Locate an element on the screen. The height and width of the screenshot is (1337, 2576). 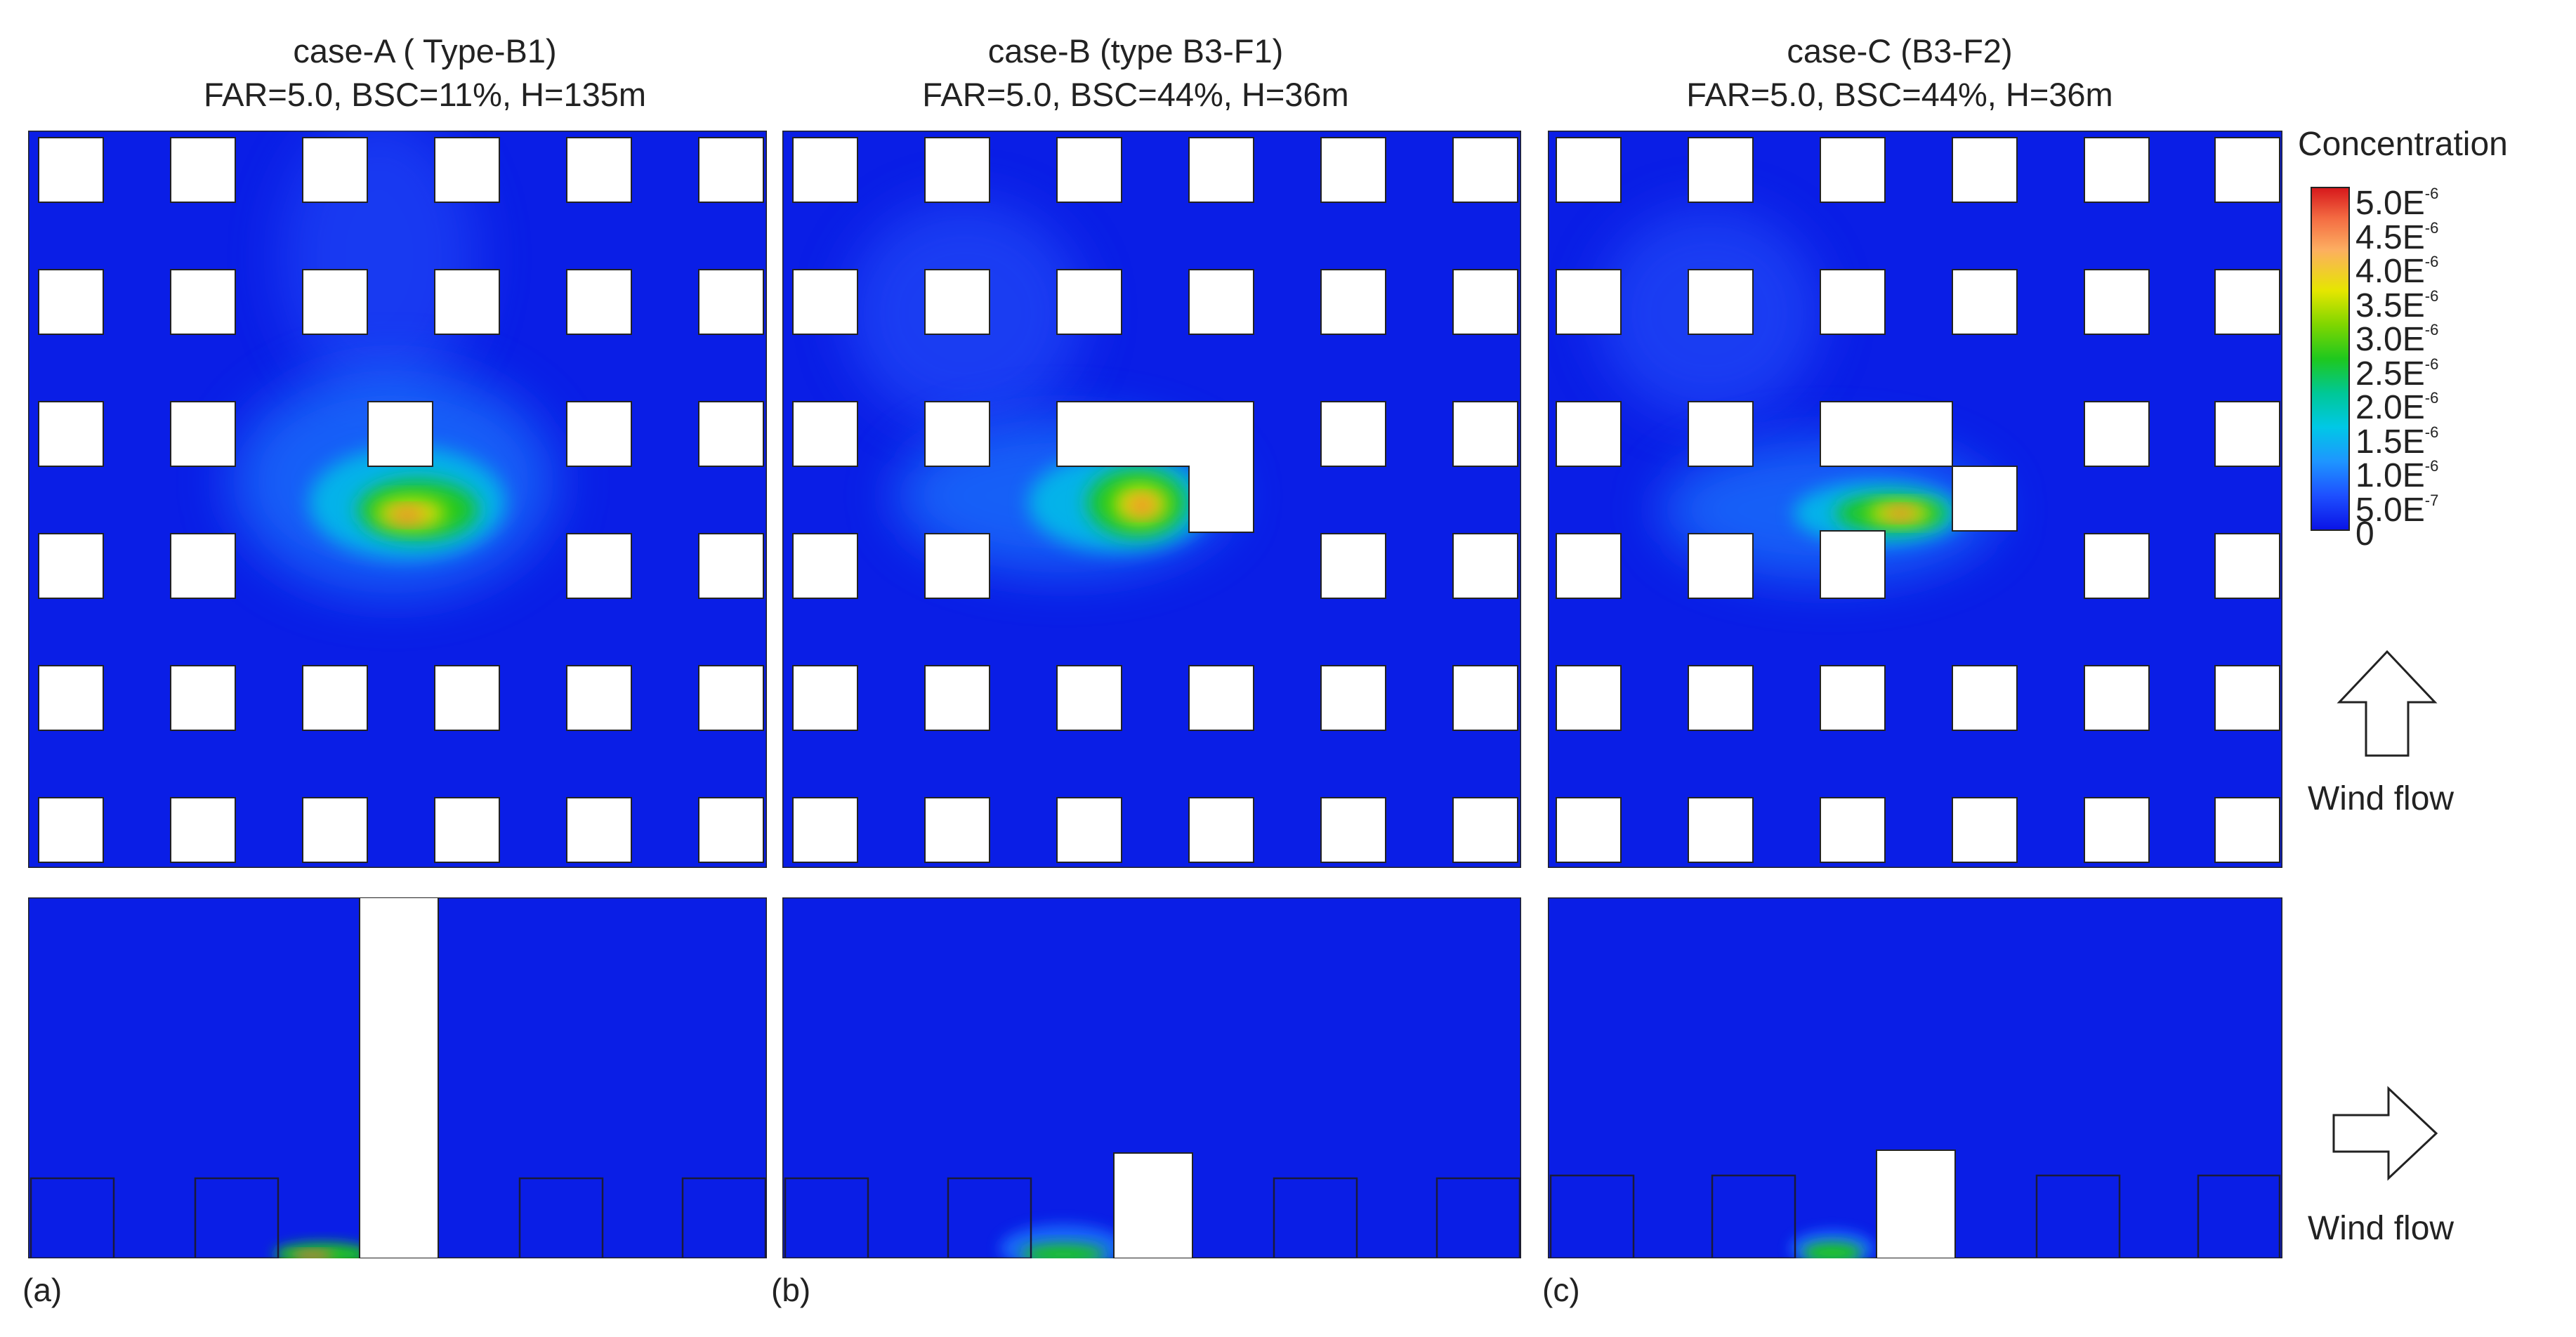
legend-tick-label: 4.5E-6 is located at coordinates (2397, 237).